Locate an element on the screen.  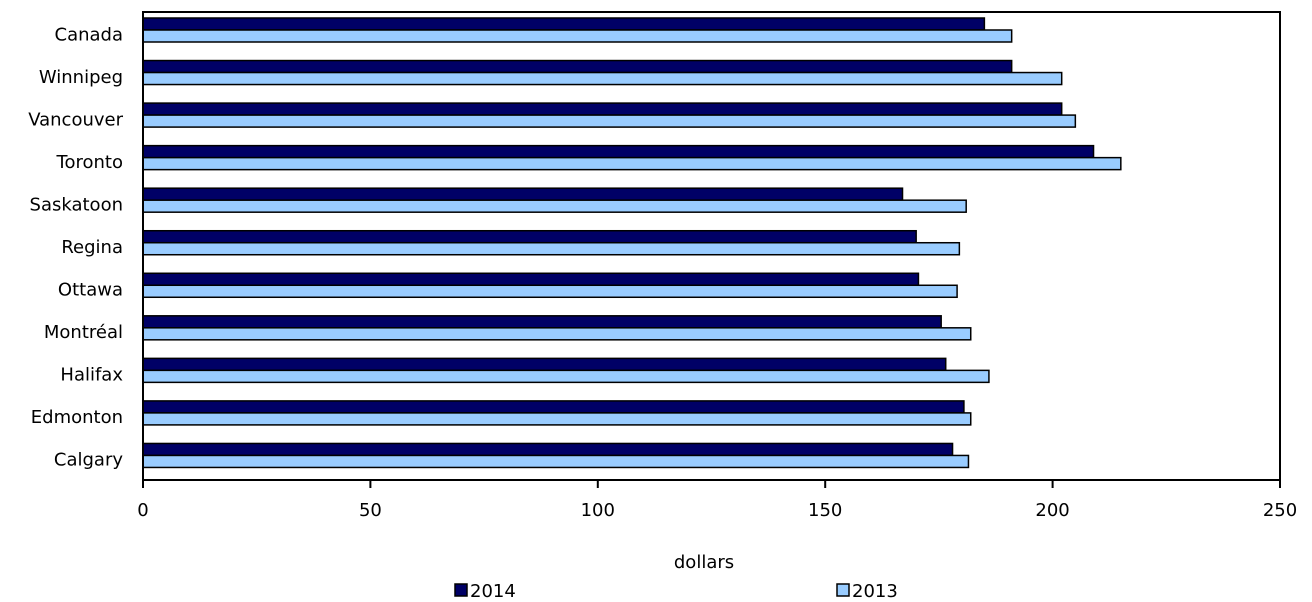
category-label: Canada is located at coordinates (89, 34).